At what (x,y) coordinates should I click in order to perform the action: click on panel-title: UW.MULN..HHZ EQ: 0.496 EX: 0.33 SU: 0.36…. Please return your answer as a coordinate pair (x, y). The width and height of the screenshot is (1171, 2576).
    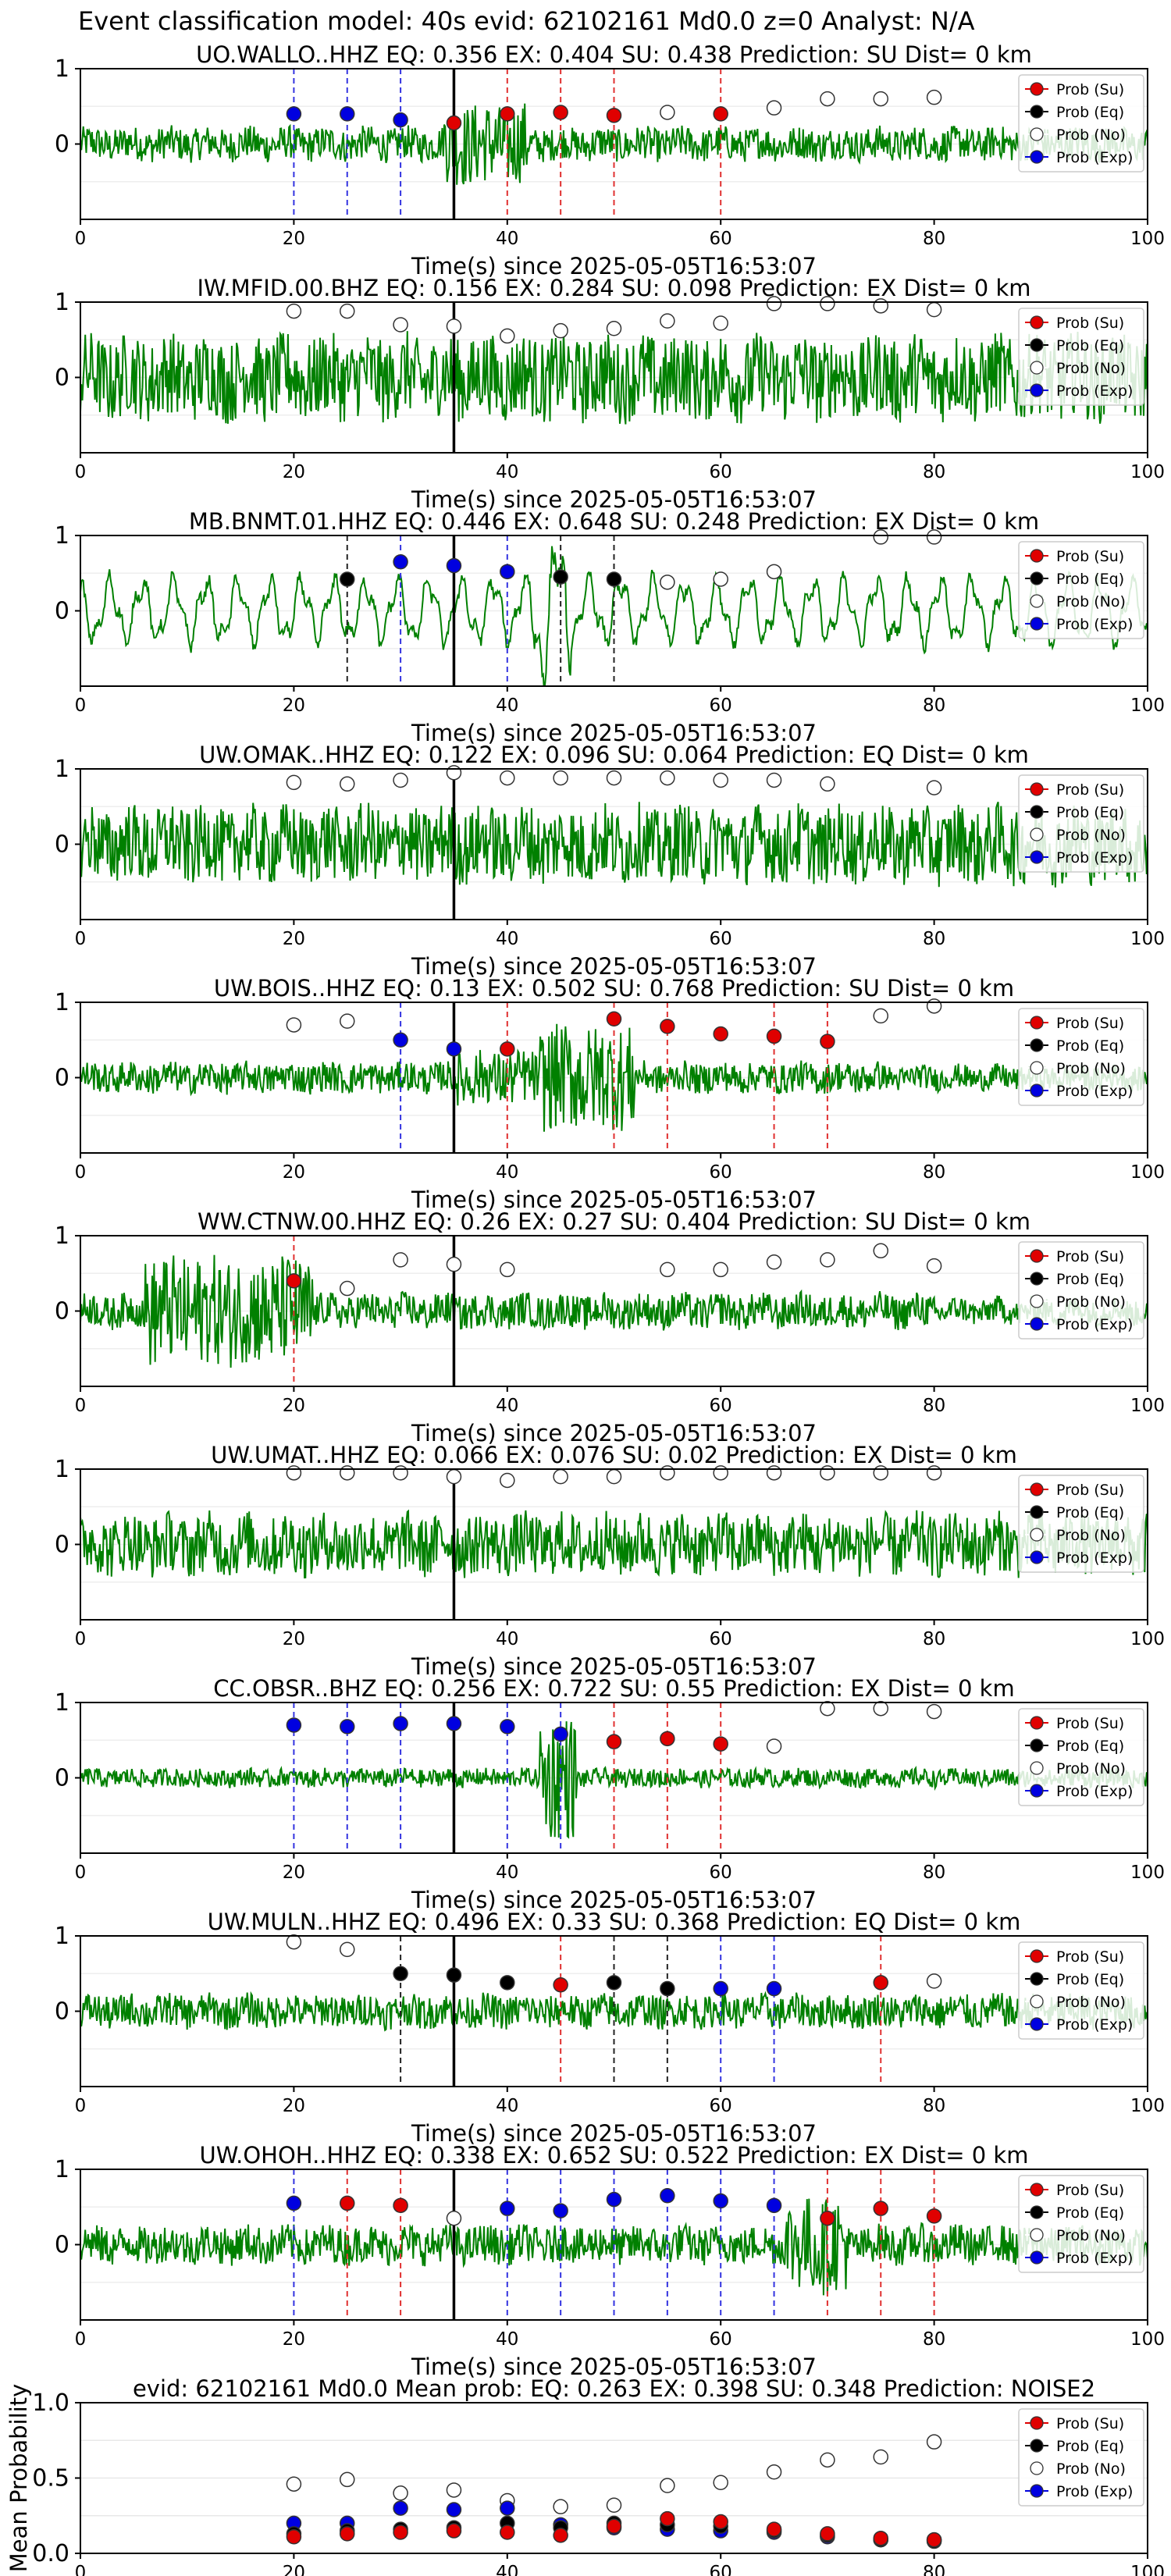
    Looking at the image, I should click on (614, 1922).